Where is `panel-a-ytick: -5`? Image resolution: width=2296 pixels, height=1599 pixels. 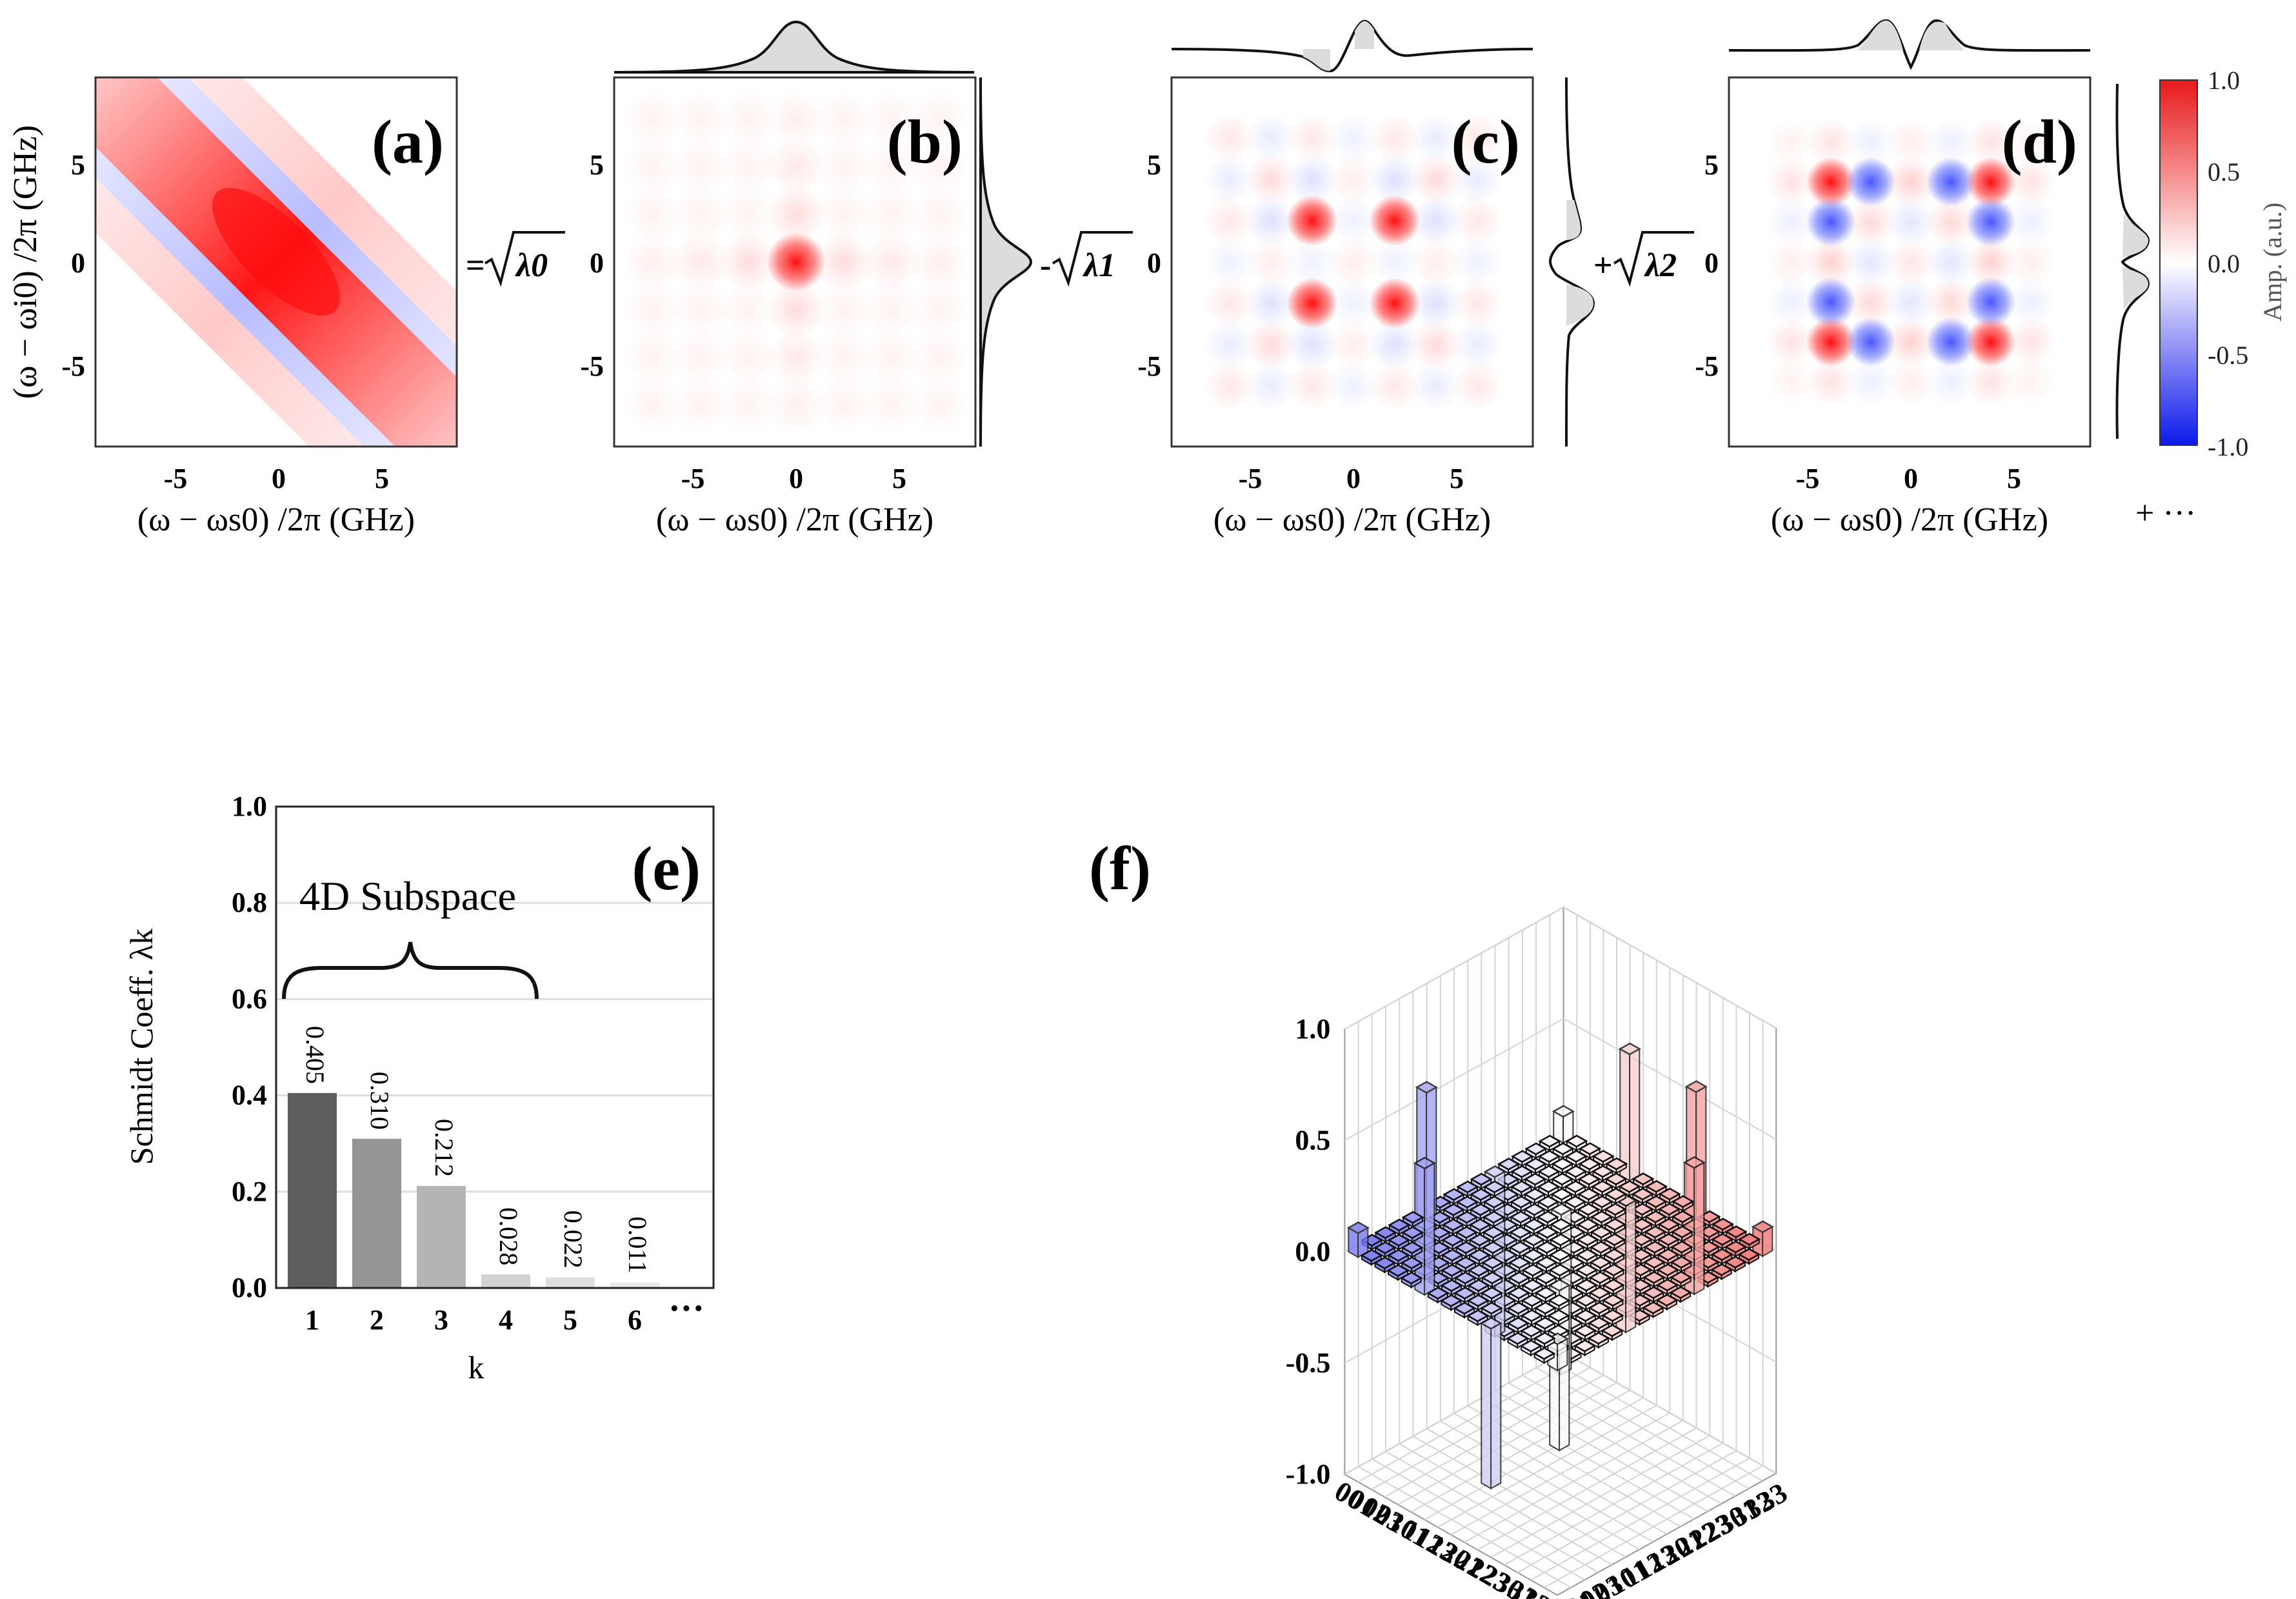
panel-a-ytick: -5 is located at coordinates (73, 366).